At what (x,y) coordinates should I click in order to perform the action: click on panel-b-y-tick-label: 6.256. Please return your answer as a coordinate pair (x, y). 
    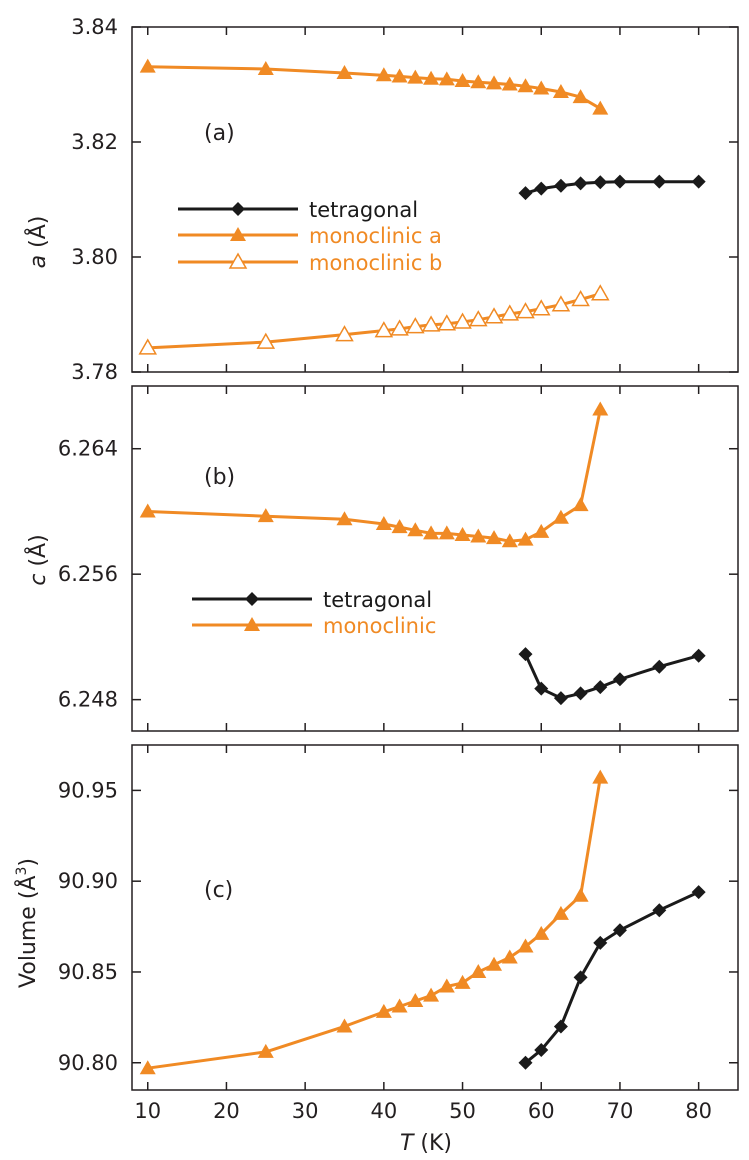
    Looking at the image, I should click on (88, 574).